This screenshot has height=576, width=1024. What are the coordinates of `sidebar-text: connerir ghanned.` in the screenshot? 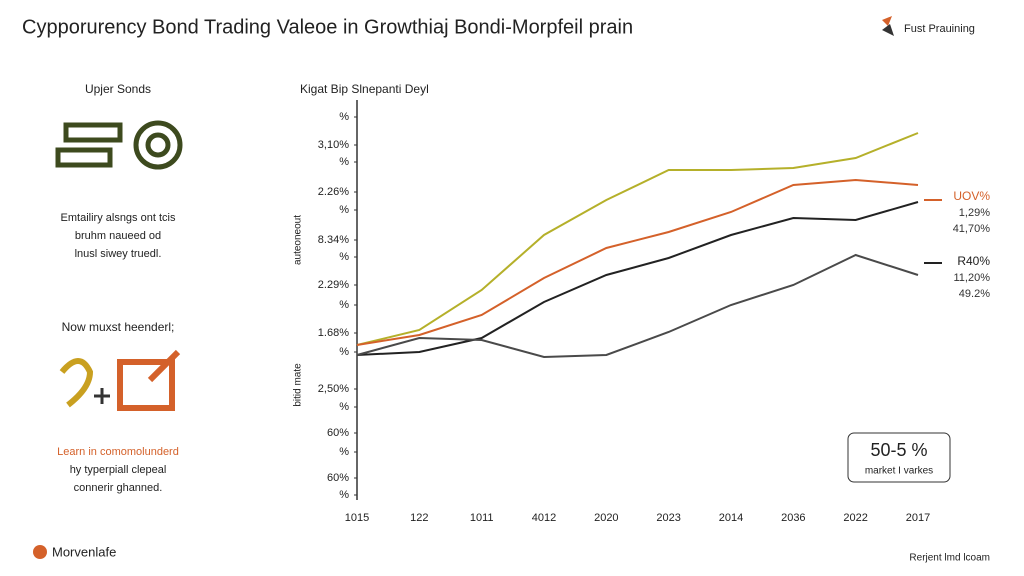 It's located at (118, 488).